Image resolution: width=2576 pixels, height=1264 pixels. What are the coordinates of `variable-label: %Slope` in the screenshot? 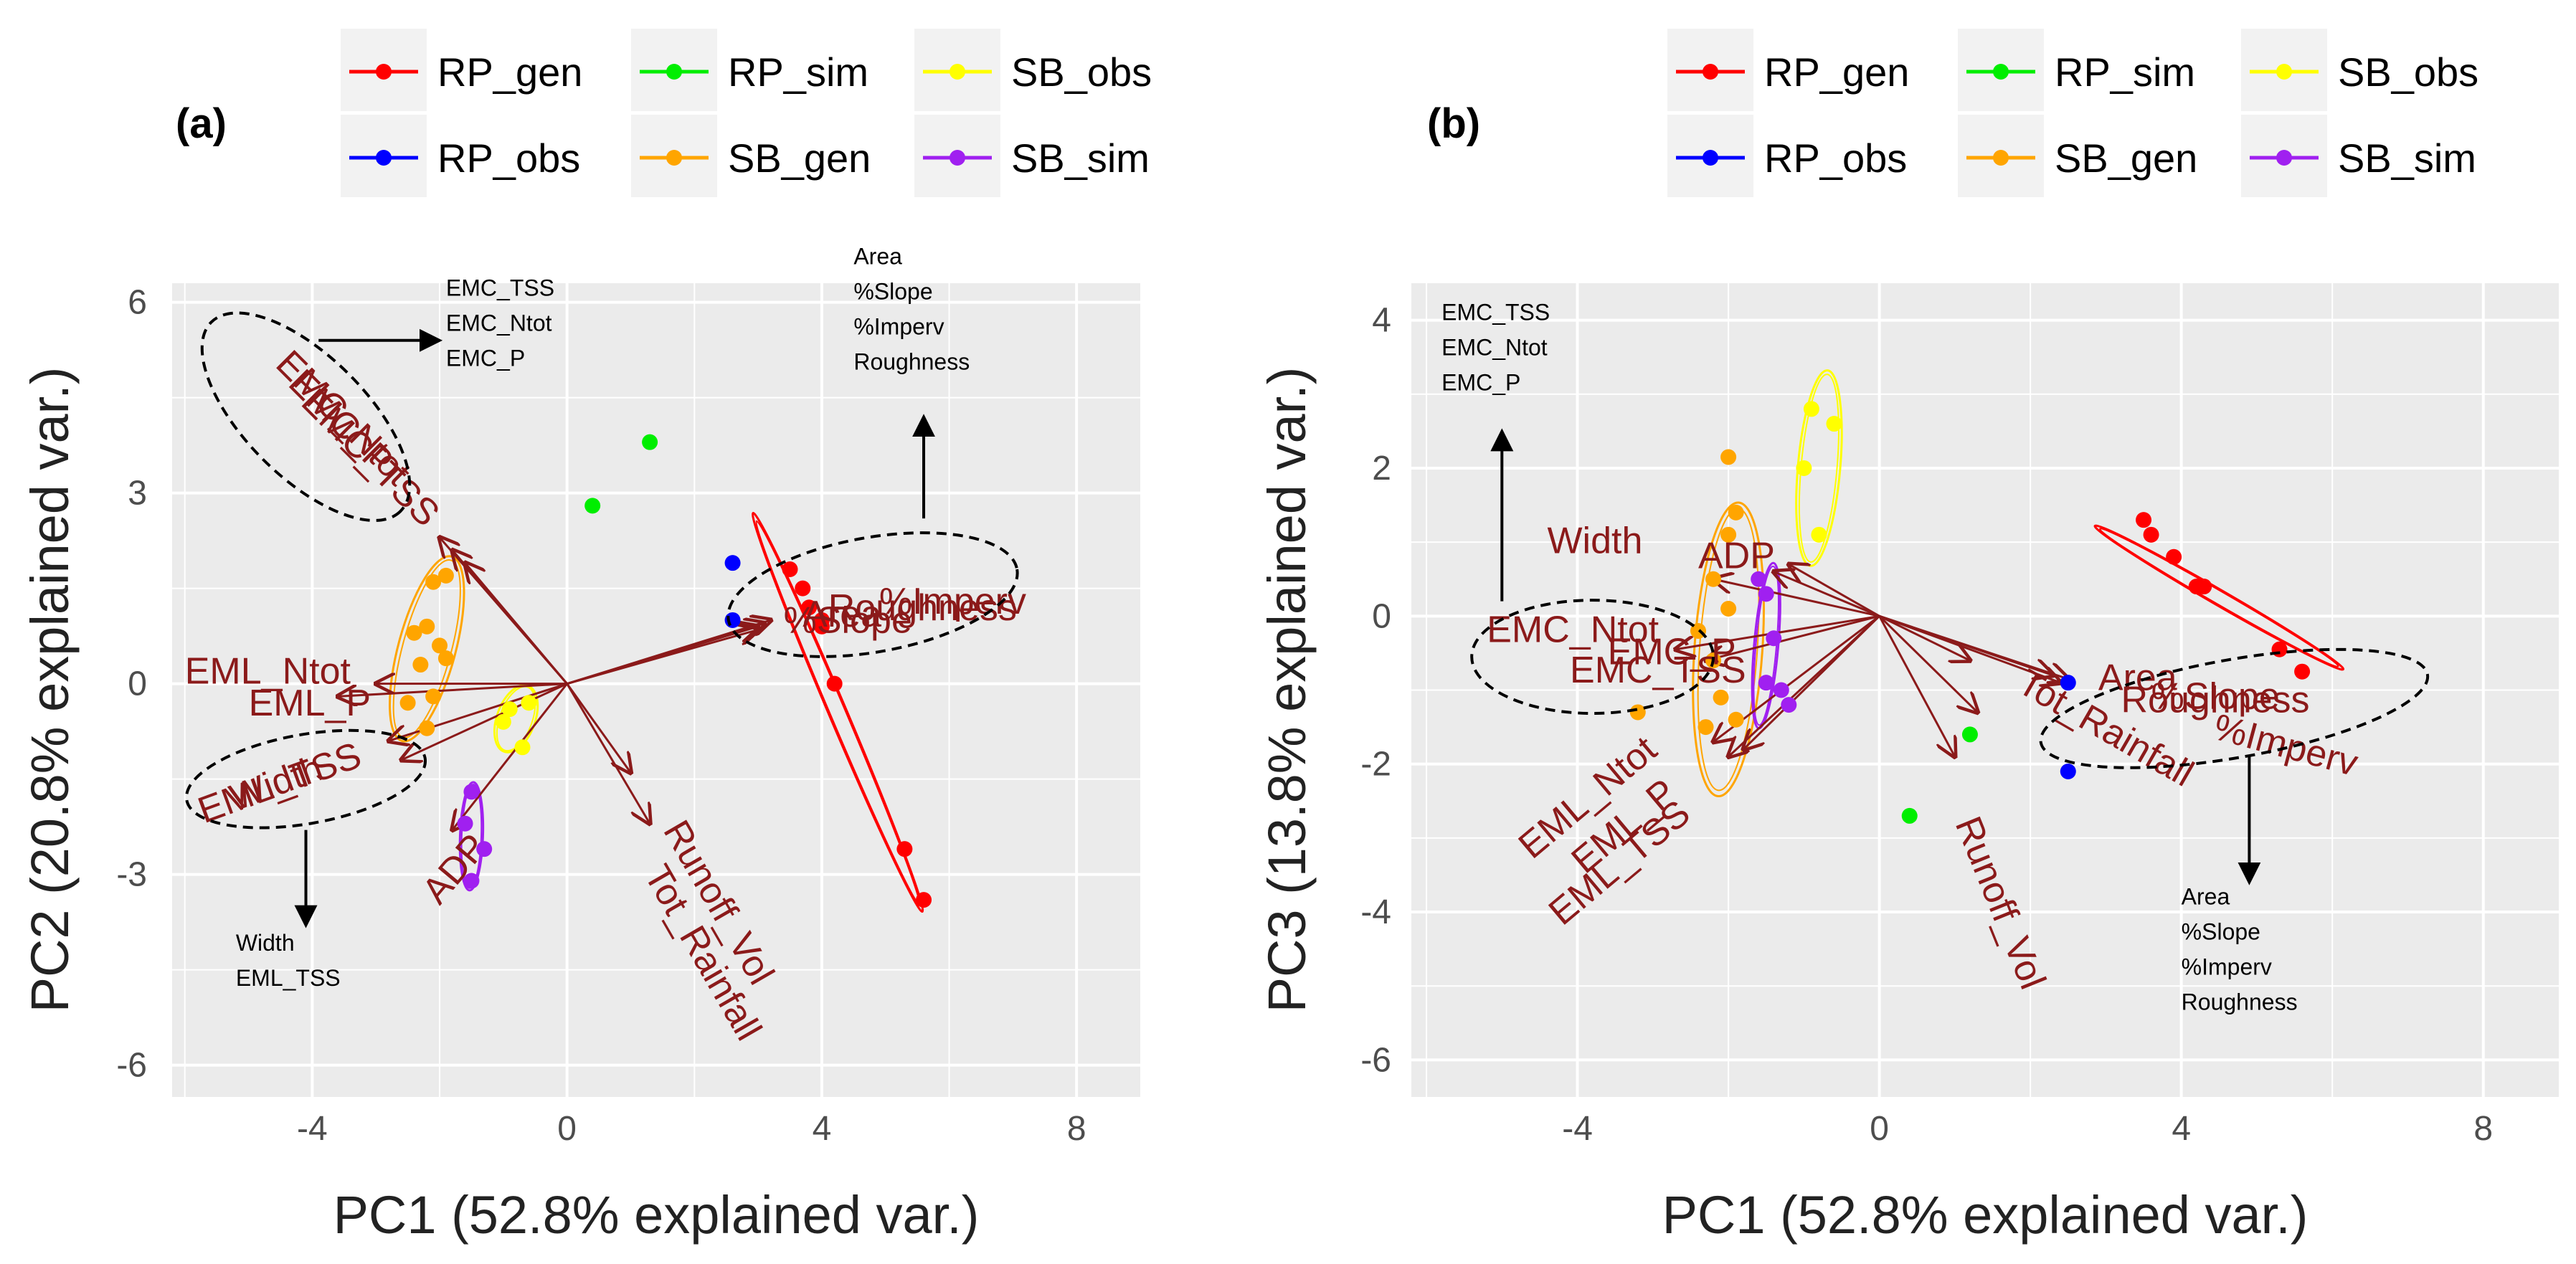 It's located at (2215, 696).